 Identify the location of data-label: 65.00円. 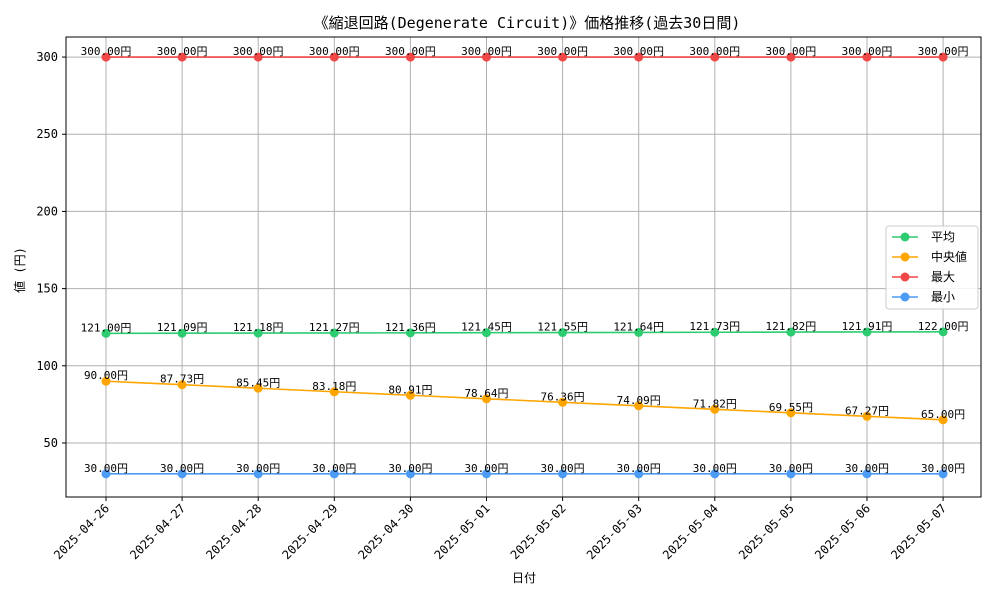
(943, 414).